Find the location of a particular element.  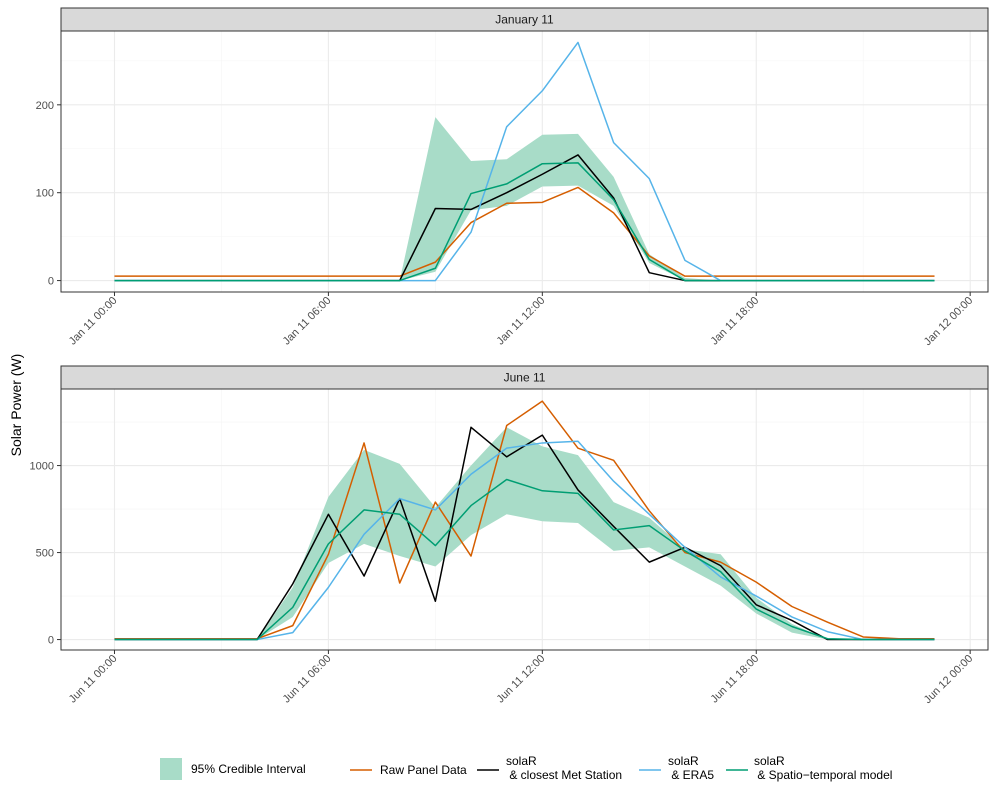

series-line-raw-panel-data is located at coordinates (524, 231).